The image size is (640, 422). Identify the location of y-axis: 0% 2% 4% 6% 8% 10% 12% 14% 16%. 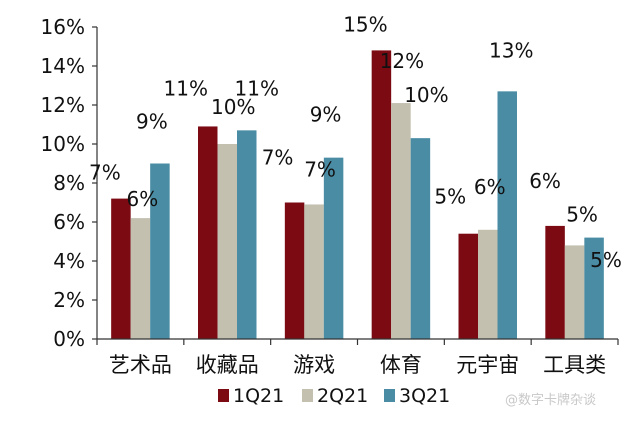
(69, 183).